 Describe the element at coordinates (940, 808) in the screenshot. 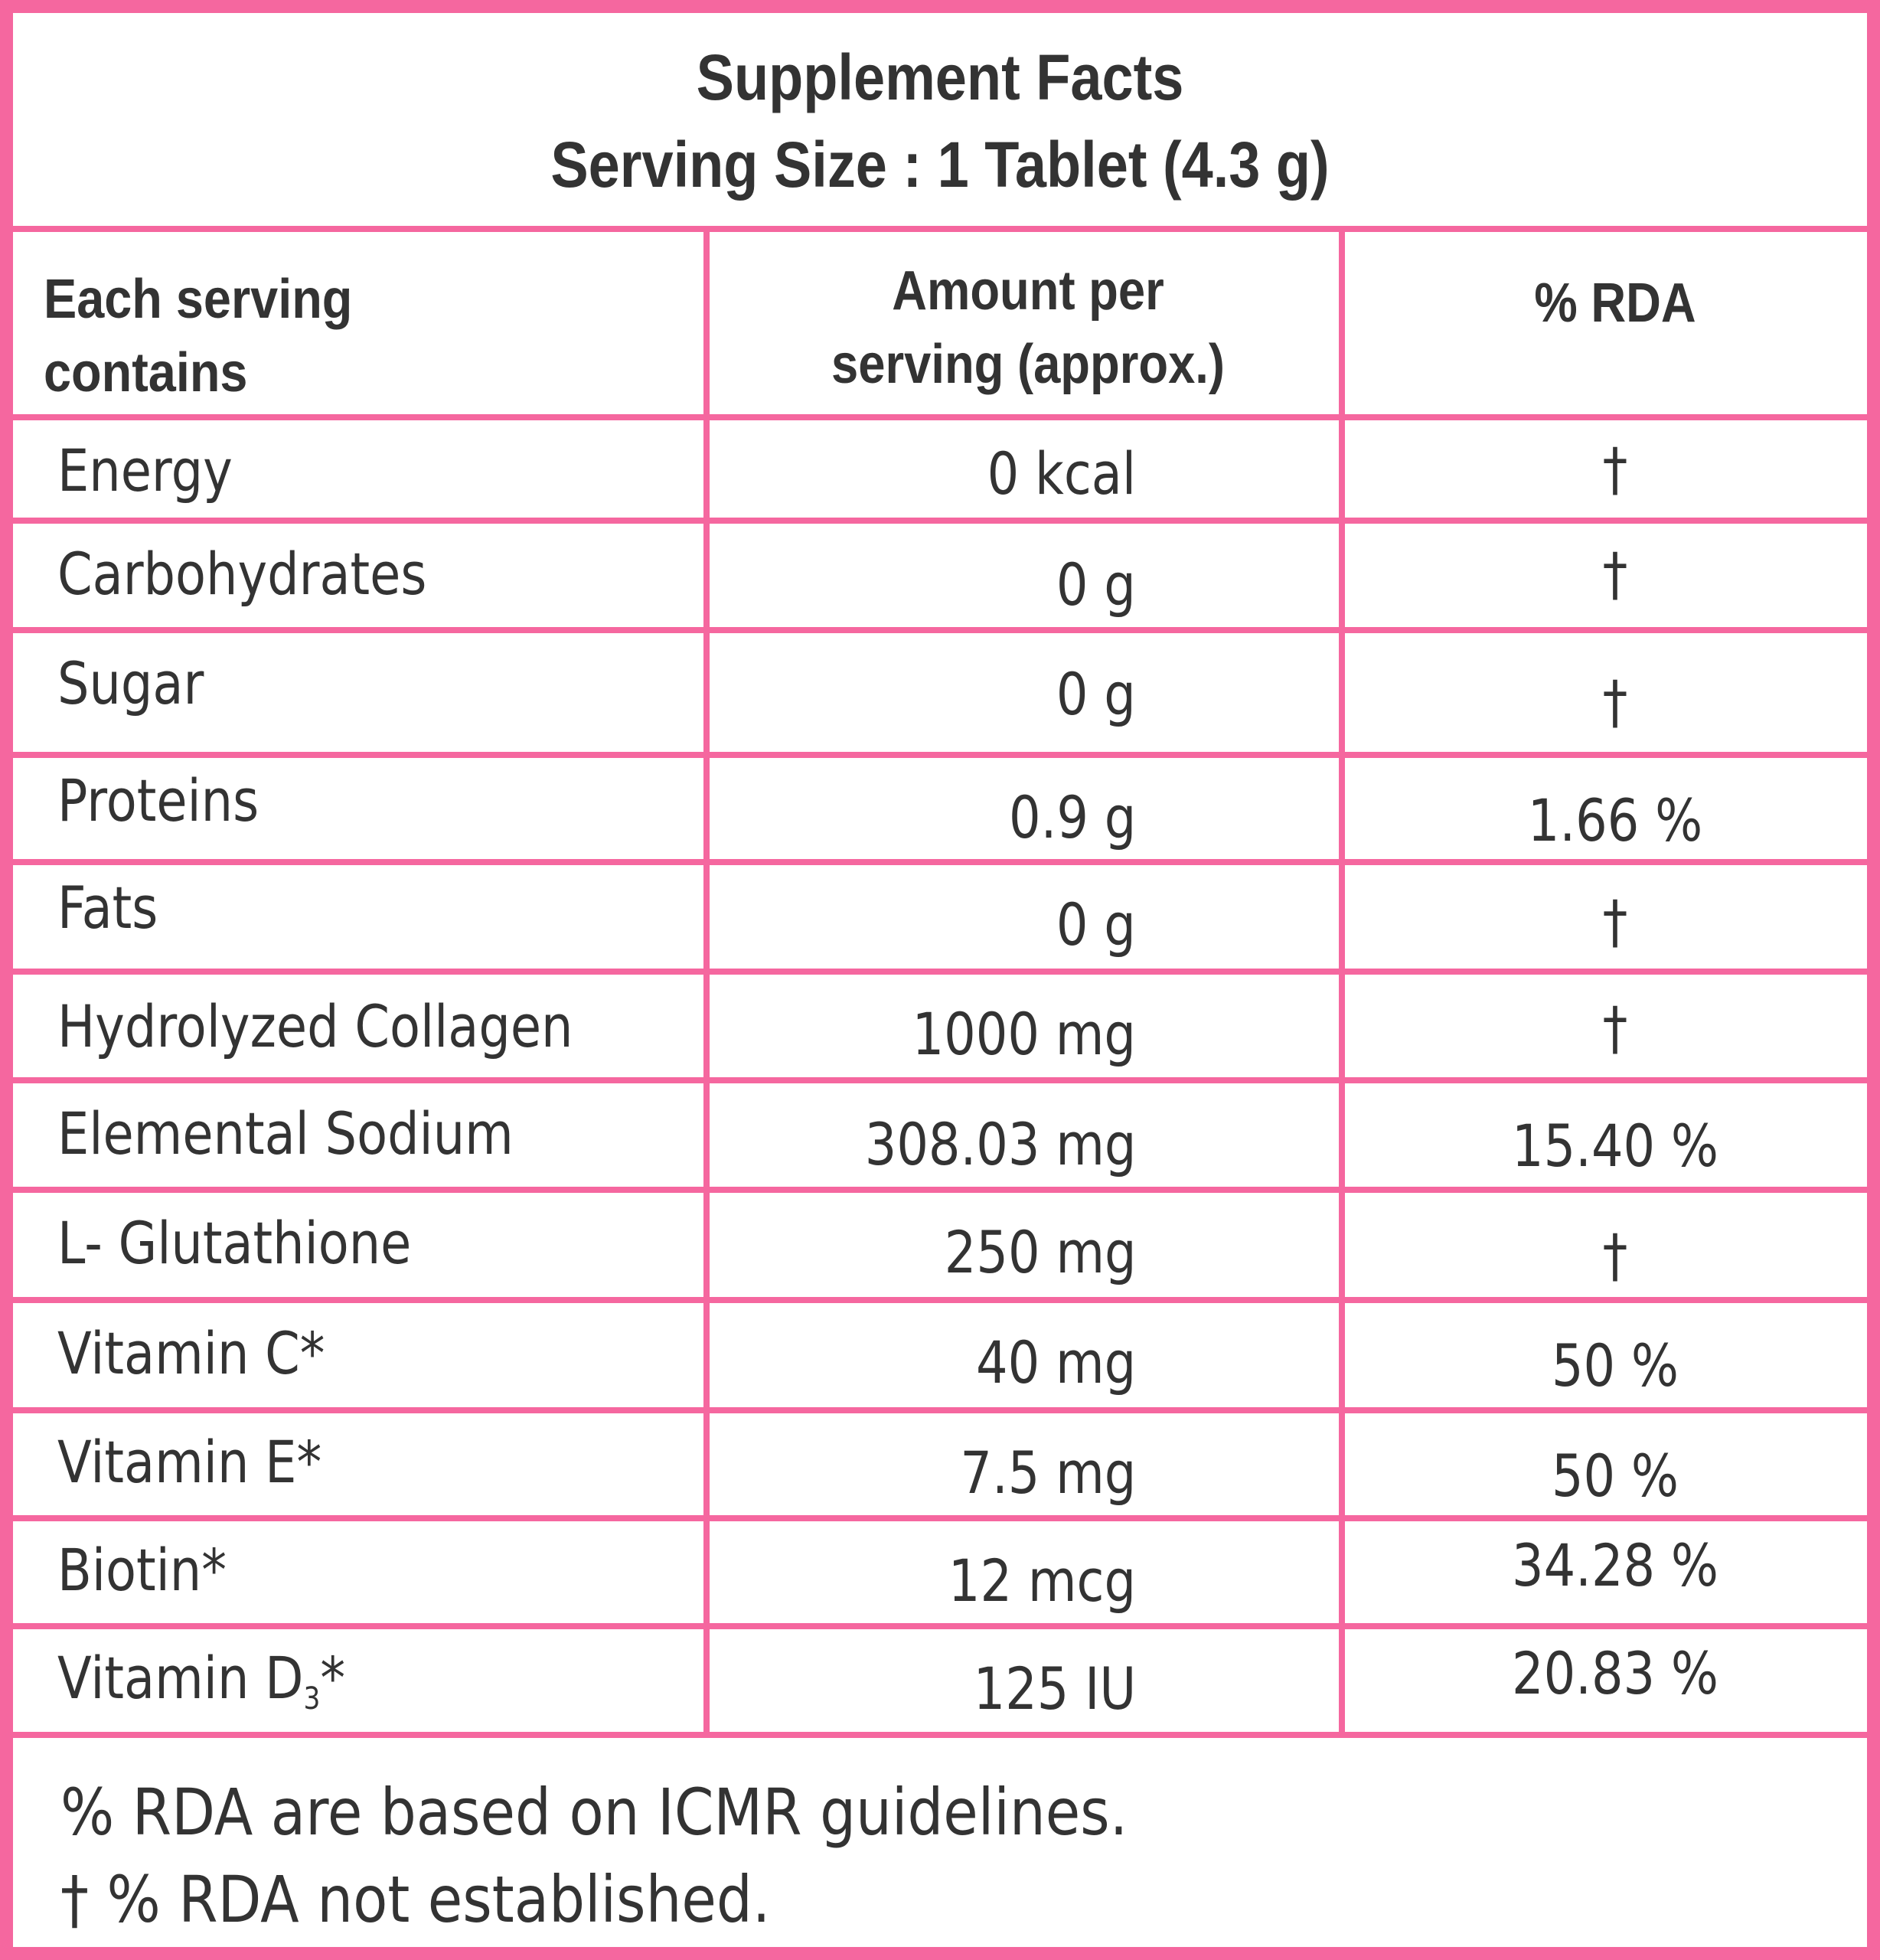

I see `table-row: Proteins 0.9 g 1.66 %` at that location.